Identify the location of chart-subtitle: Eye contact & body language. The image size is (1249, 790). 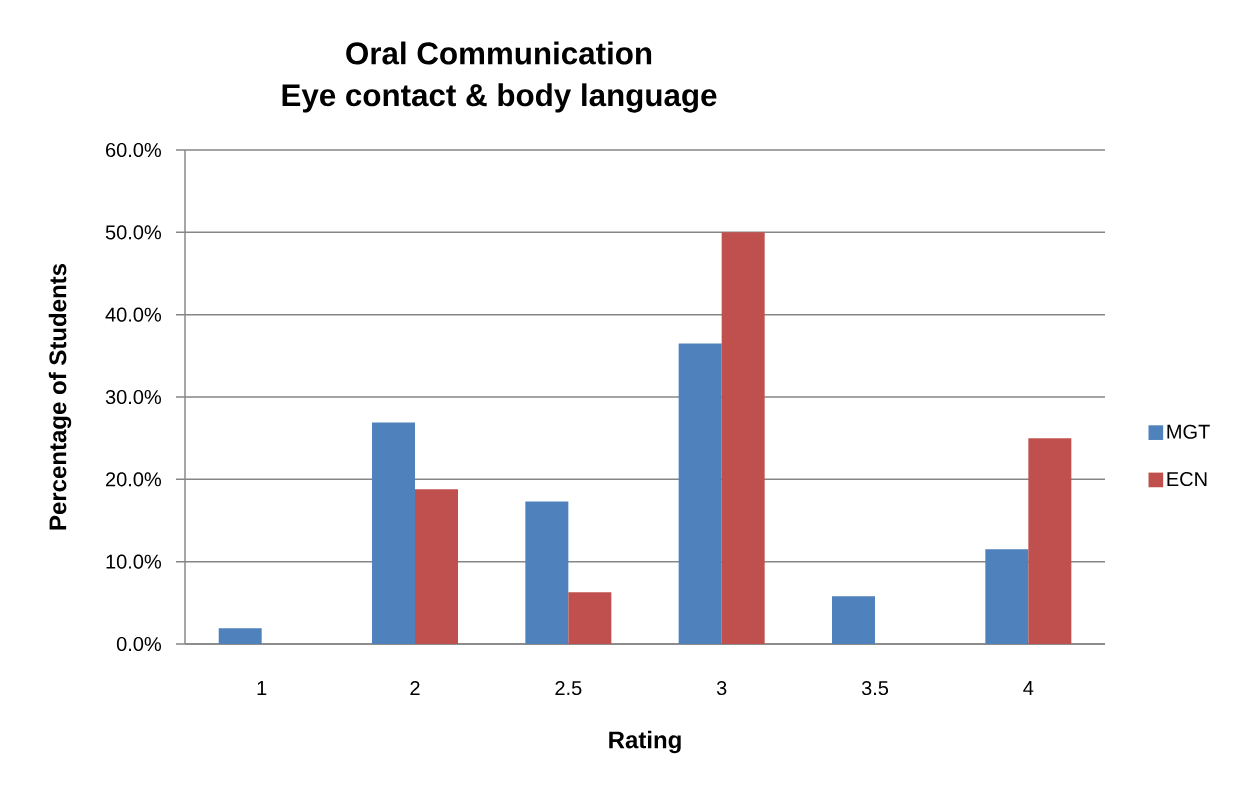
(499, 98).